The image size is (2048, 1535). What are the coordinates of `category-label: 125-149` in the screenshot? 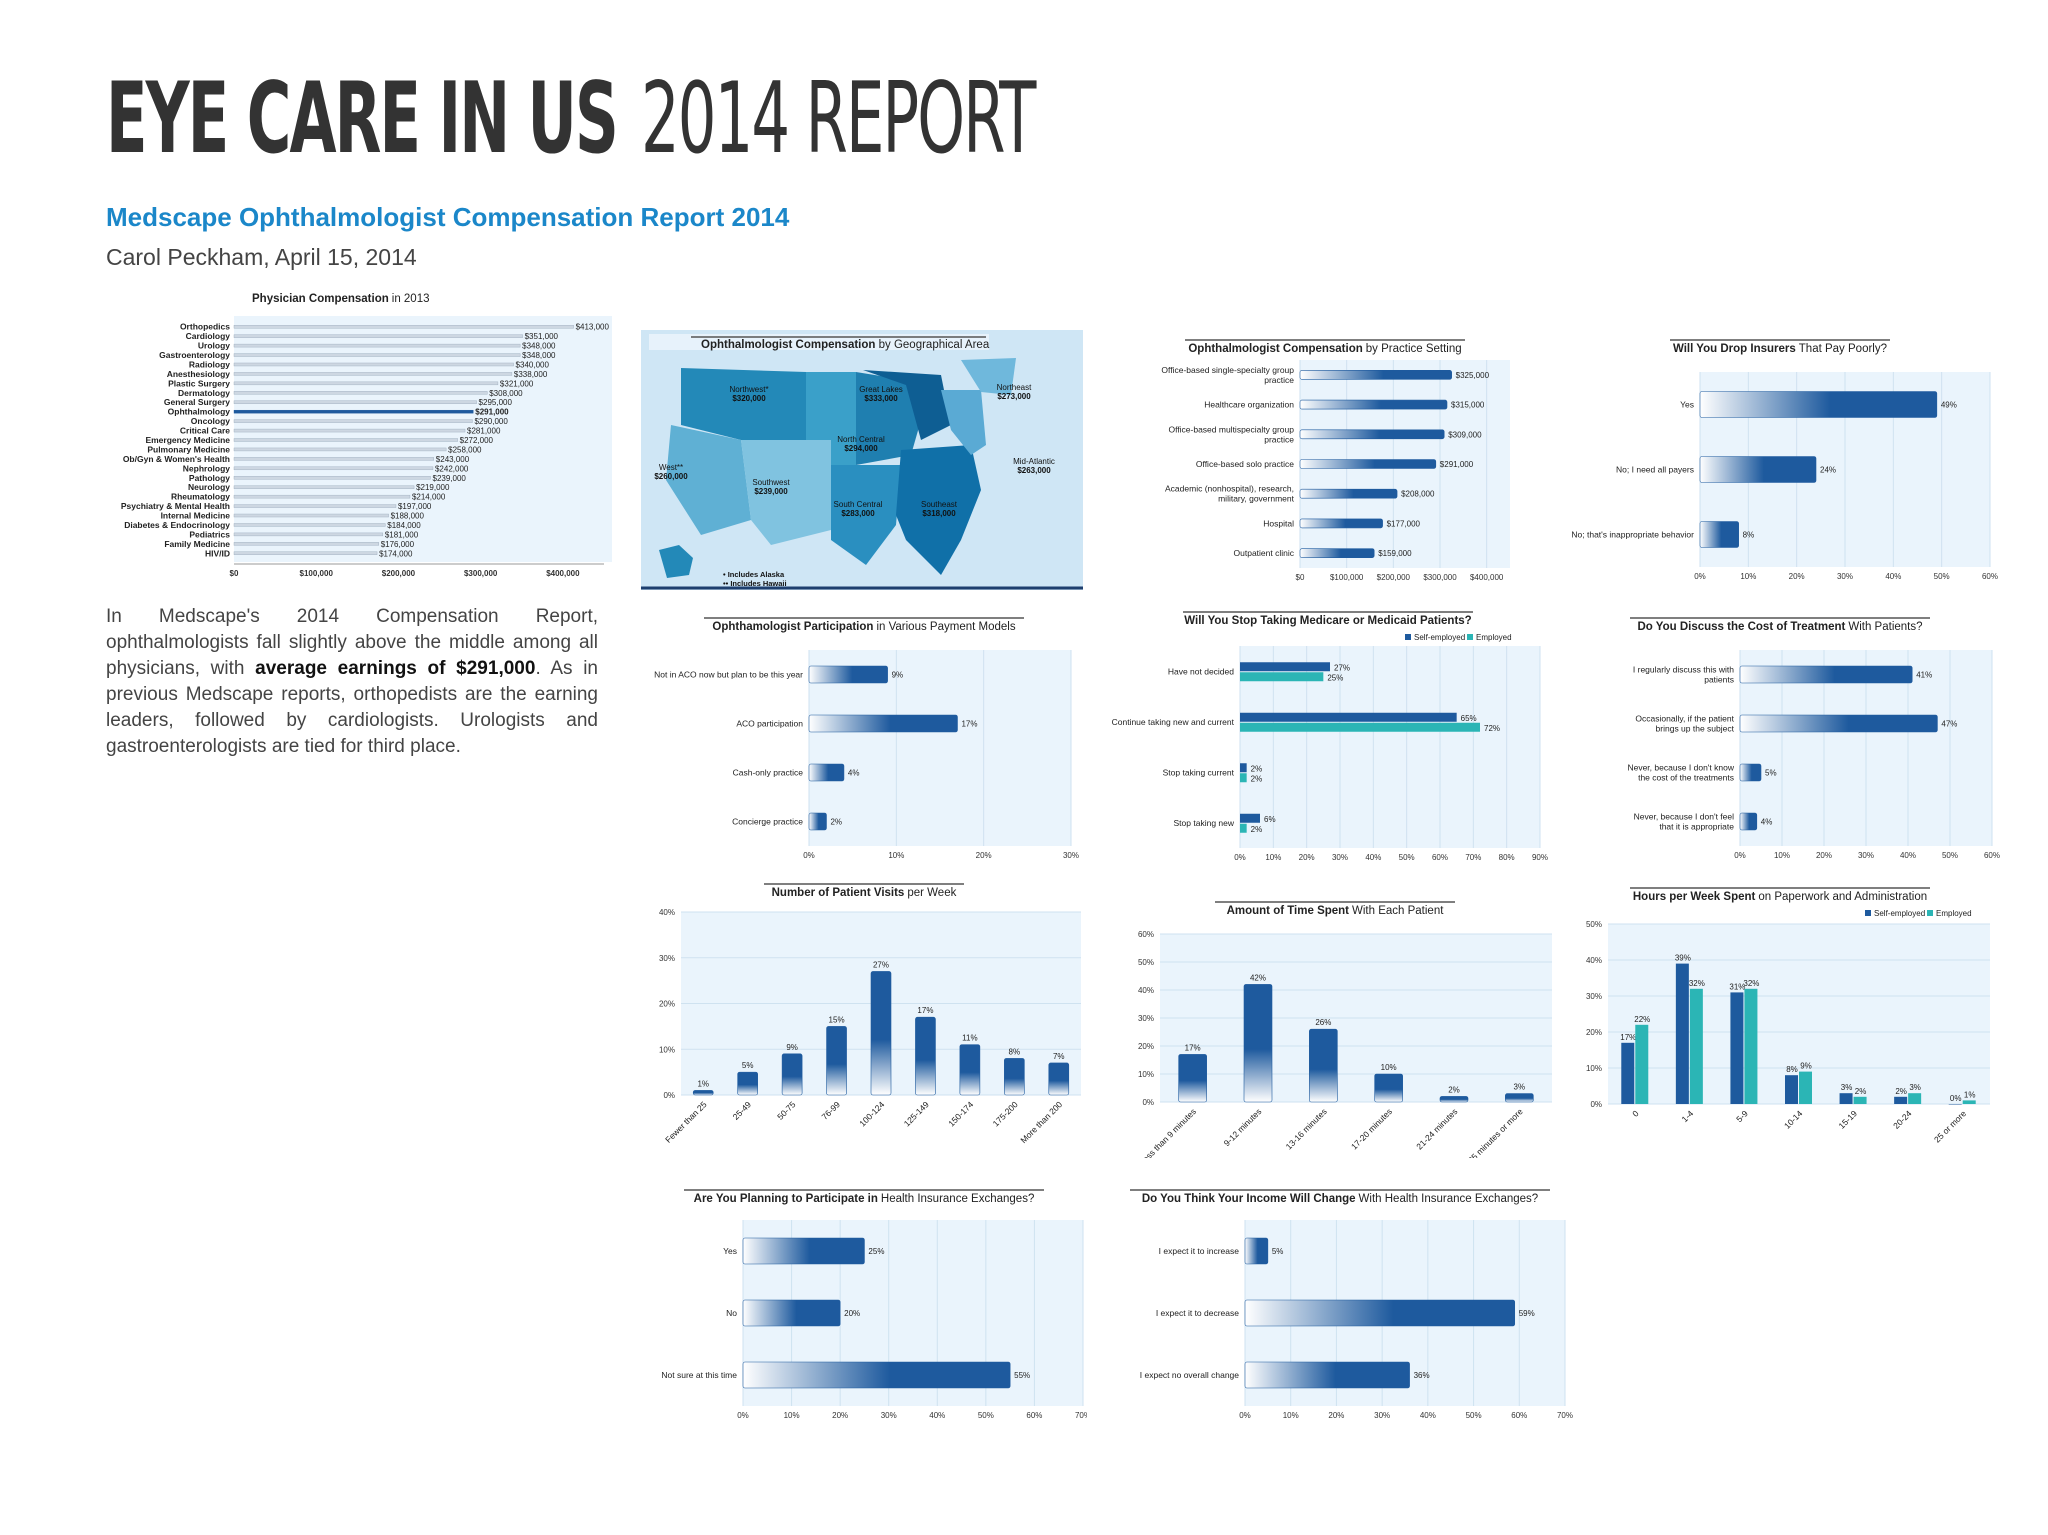 It's located at (916, 1113).